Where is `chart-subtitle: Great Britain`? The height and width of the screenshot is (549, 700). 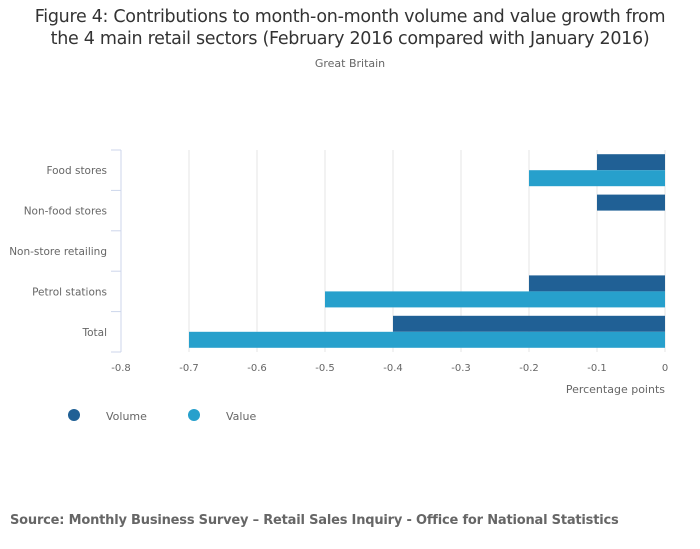
chart-subtitle: Great Britain is located at coordinates (350, 63).